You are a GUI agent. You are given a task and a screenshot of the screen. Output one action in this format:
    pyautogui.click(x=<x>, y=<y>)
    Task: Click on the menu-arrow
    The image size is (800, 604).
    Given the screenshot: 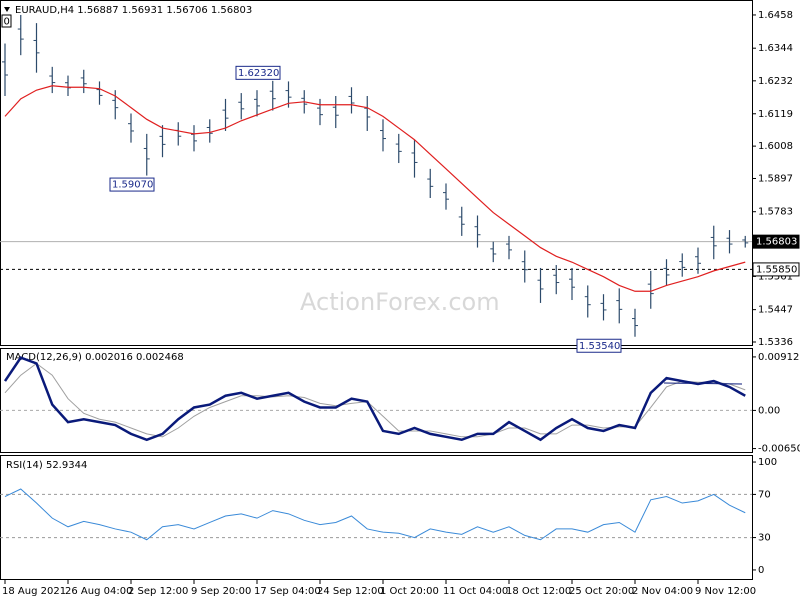 What is the action you would take?
    pyautogui.click(x=7, y=9)
    